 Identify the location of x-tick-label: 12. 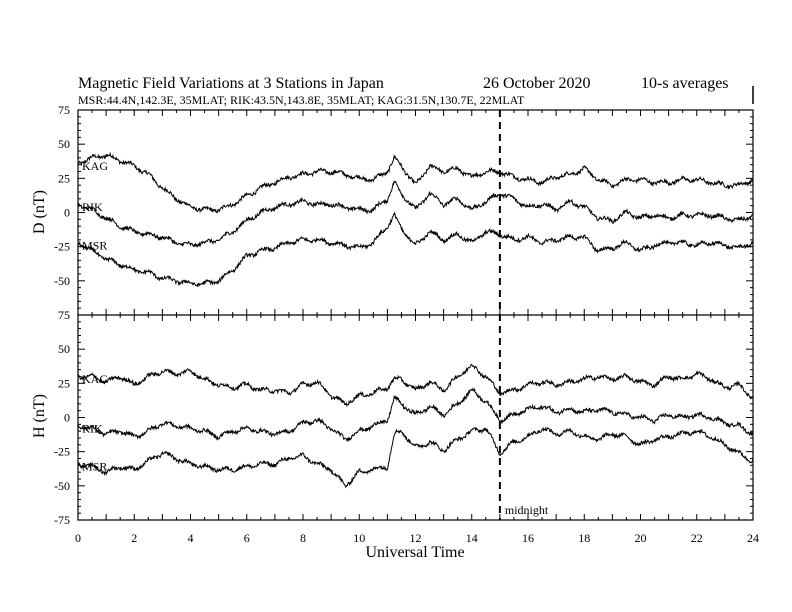
(416, 538).